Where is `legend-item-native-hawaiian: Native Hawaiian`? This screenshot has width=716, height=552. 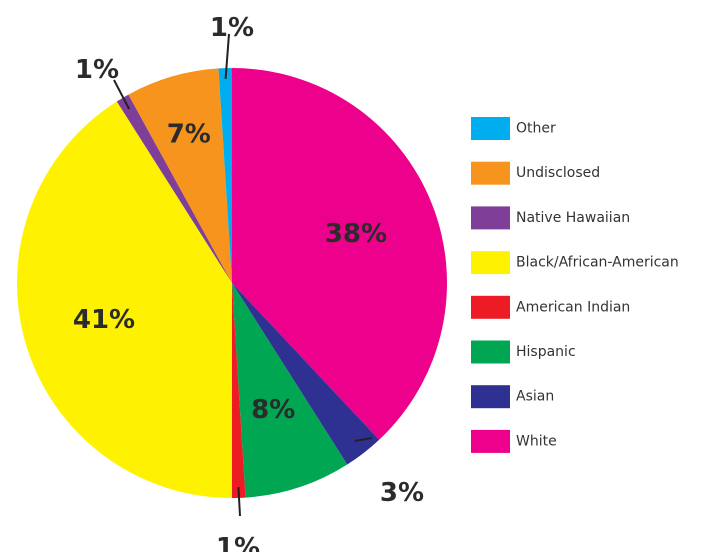 legend-item-native-hawaiian: Native Hawaiian is located at coordinates (550, 218).